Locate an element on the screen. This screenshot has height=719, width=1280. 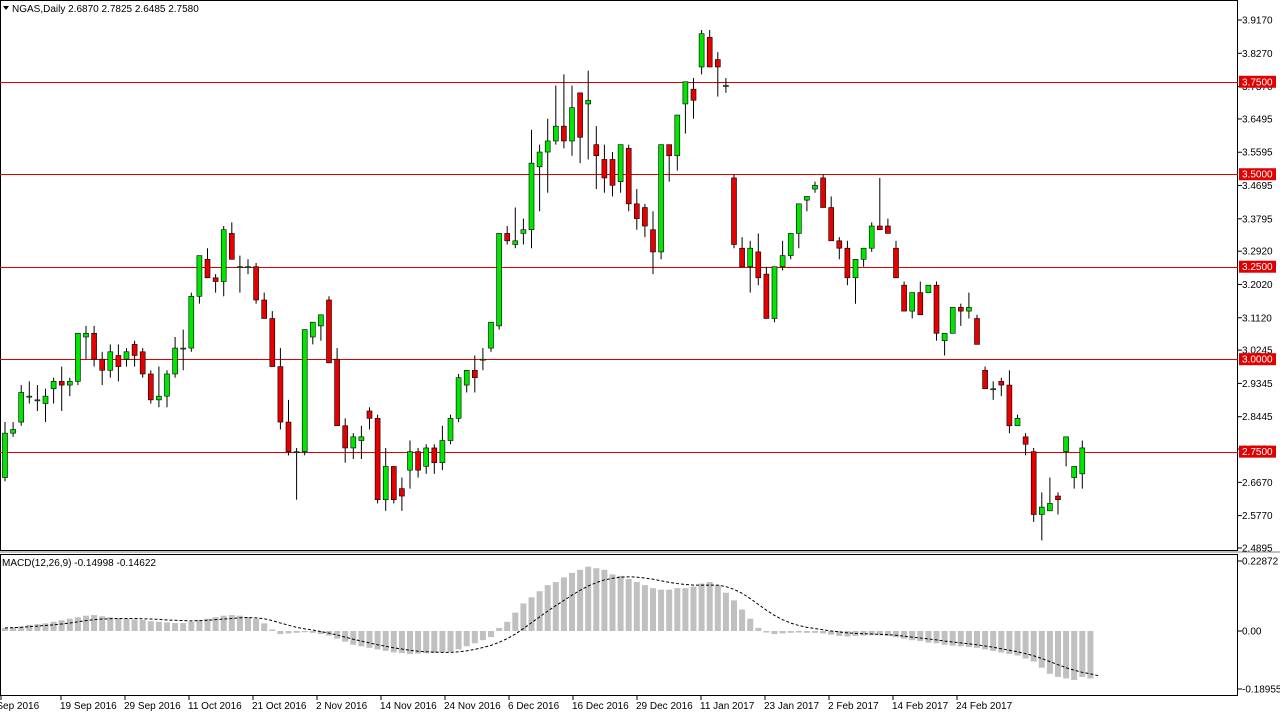
x-tick-label: 11 Oct 2016 is located at coordinates (215, 706).